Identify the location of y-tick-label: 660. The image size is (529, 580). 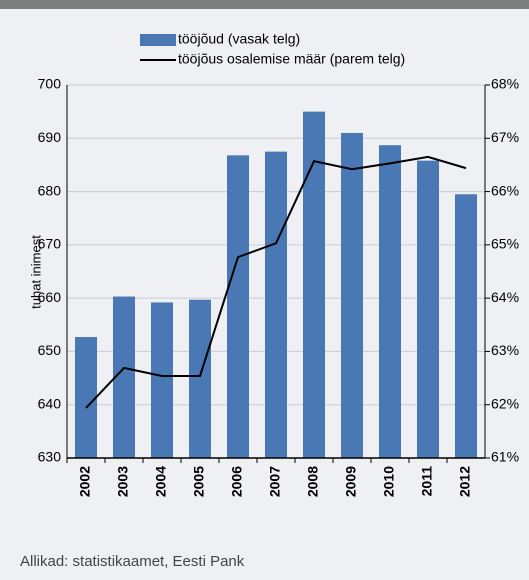
(50, 297).